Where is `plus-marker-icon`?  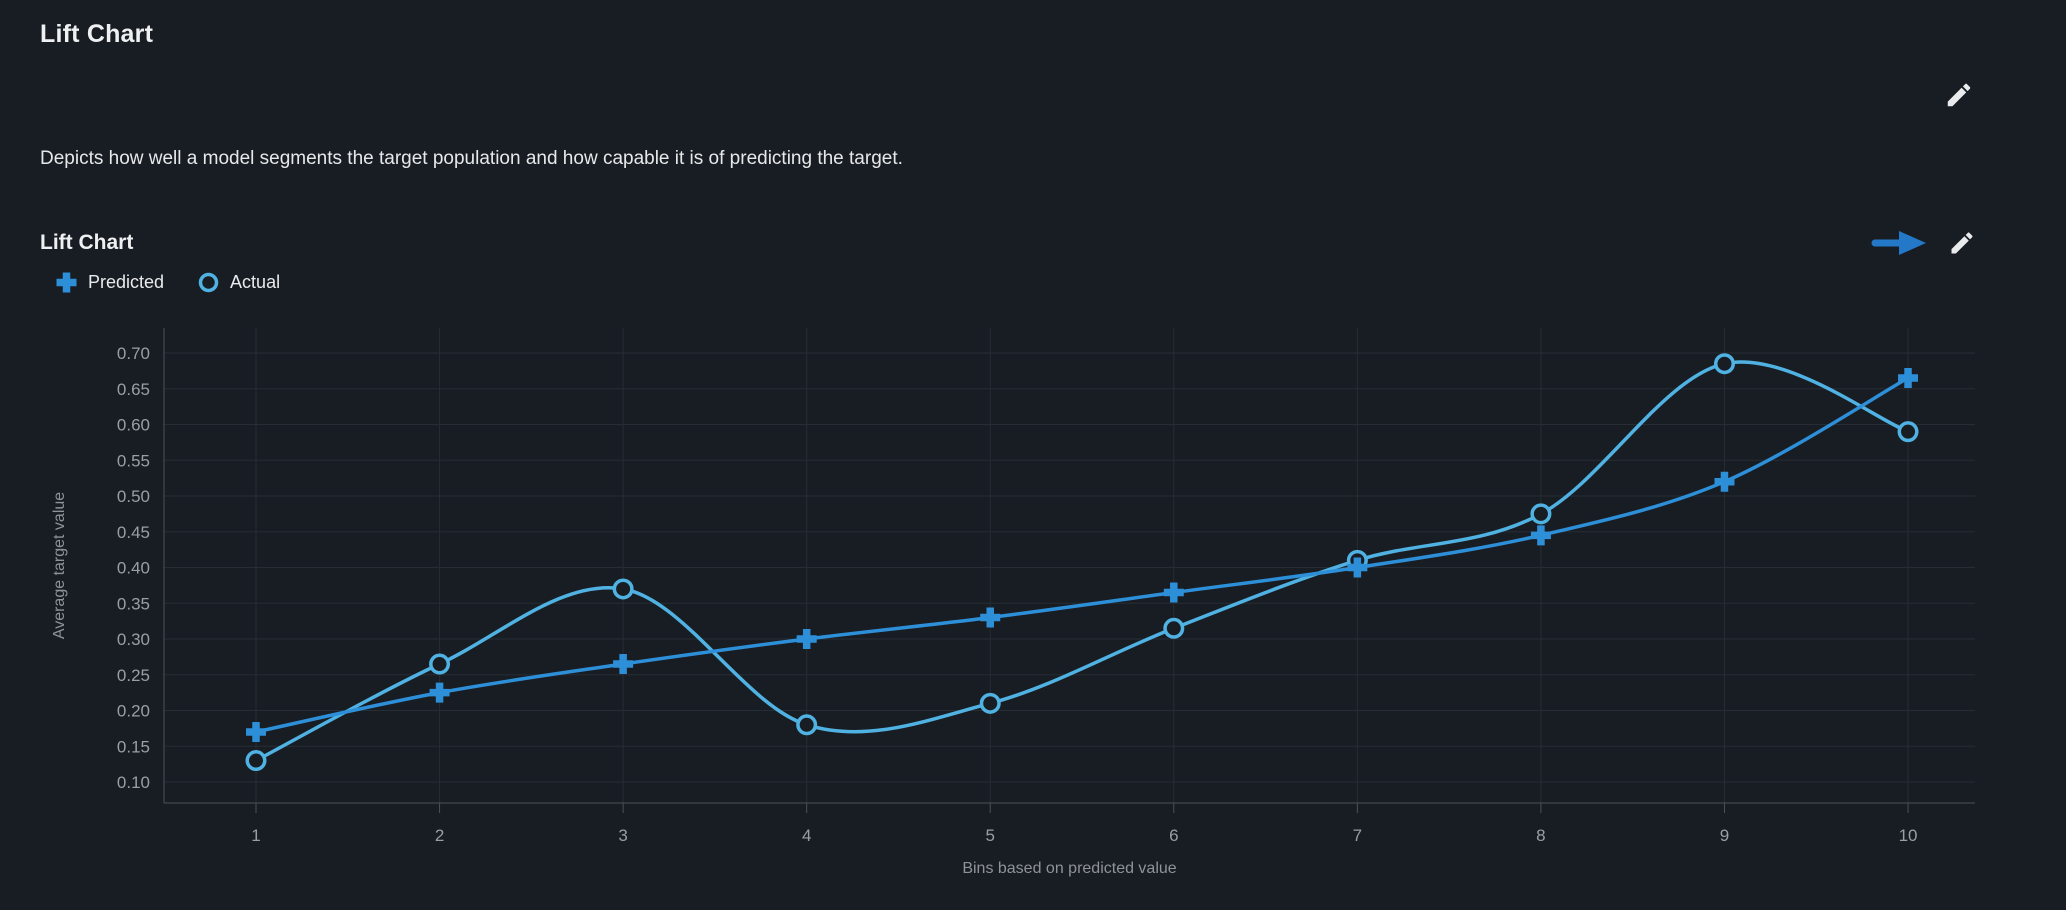 plus-marker-icon is located at coordinates (66, 282).